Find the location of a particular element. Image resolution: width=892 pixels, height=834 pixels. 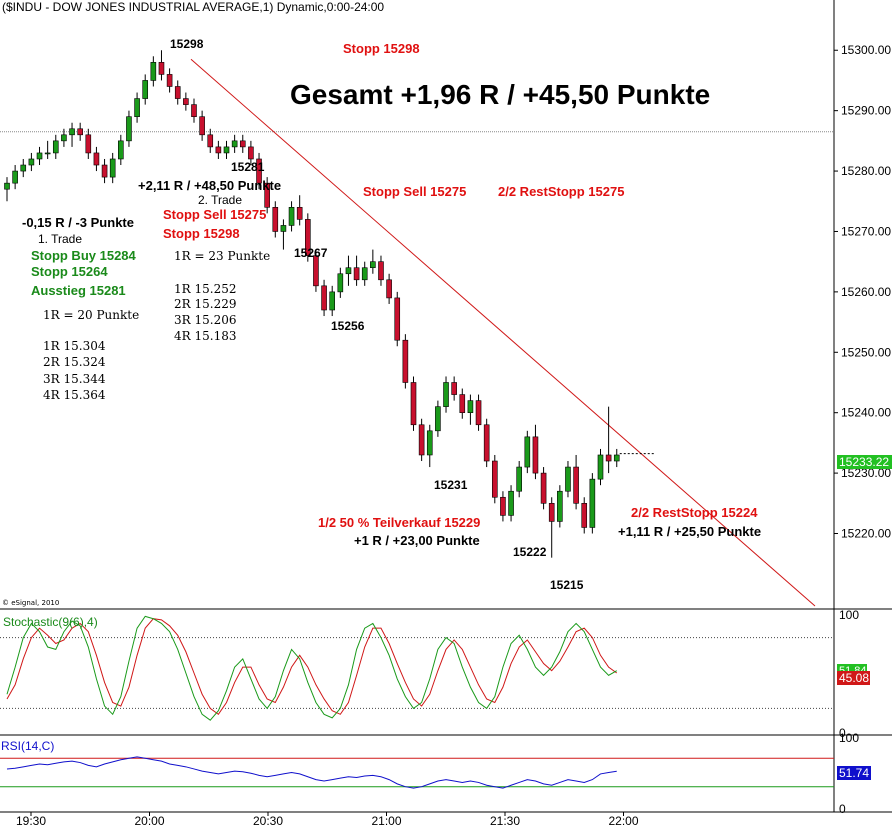

stoch-d-line is located at coordinates (312, 667).